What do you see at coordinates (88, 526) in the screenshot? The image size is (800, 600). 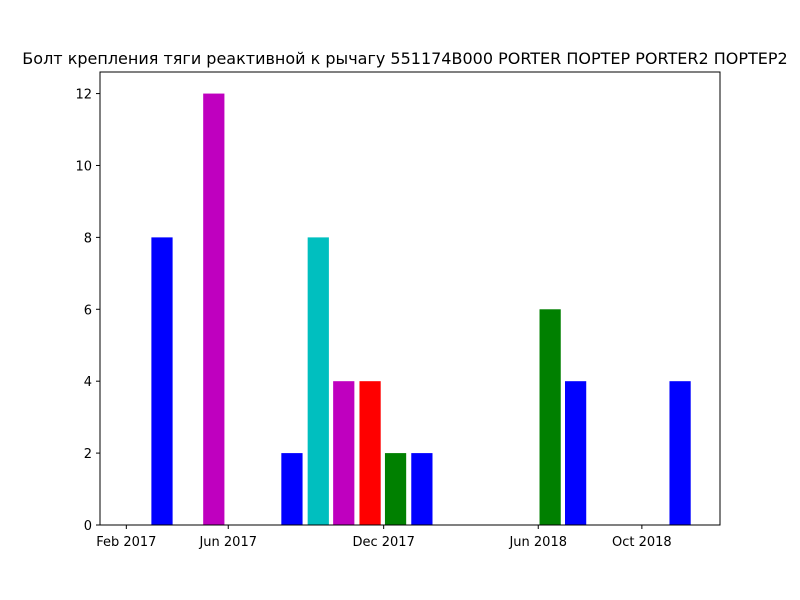 I see `y-tick-label-0: 0` at bounding box center [88, 526].